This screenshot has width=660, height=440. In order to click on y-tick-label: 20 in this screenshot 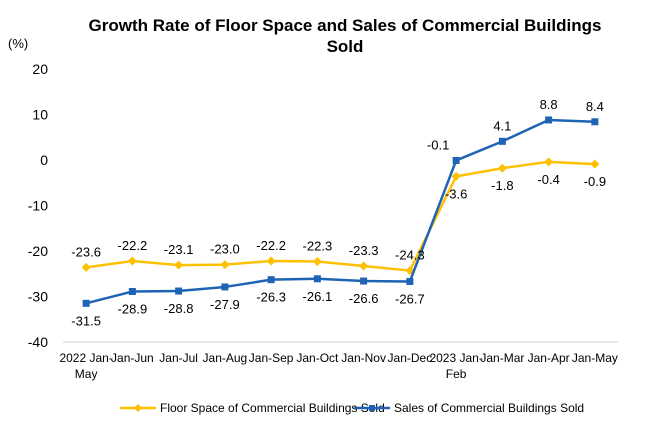, I will do `click(40, 69)`.